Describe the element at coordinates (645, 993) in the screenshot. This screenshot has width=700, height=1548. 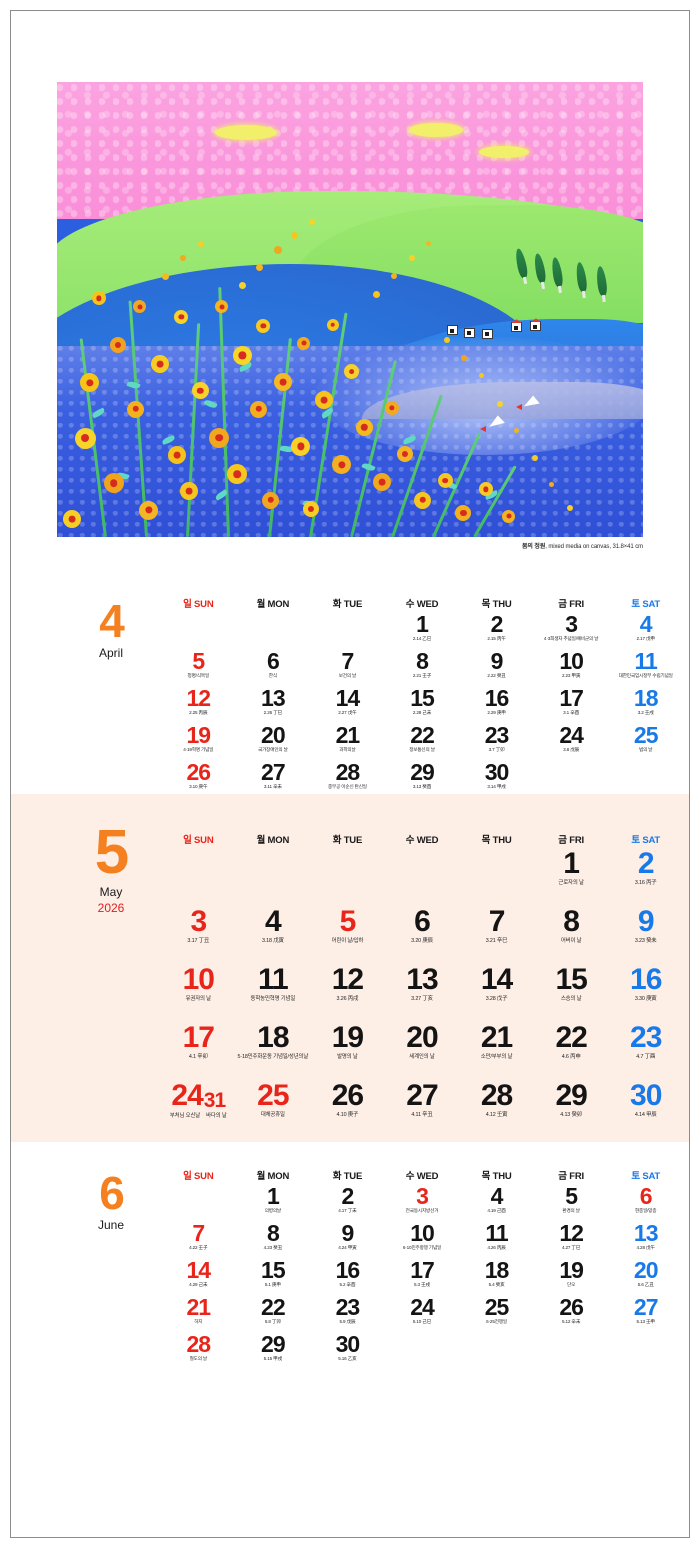
I see `date-cell: 16 3.30 庚寅` at that location.